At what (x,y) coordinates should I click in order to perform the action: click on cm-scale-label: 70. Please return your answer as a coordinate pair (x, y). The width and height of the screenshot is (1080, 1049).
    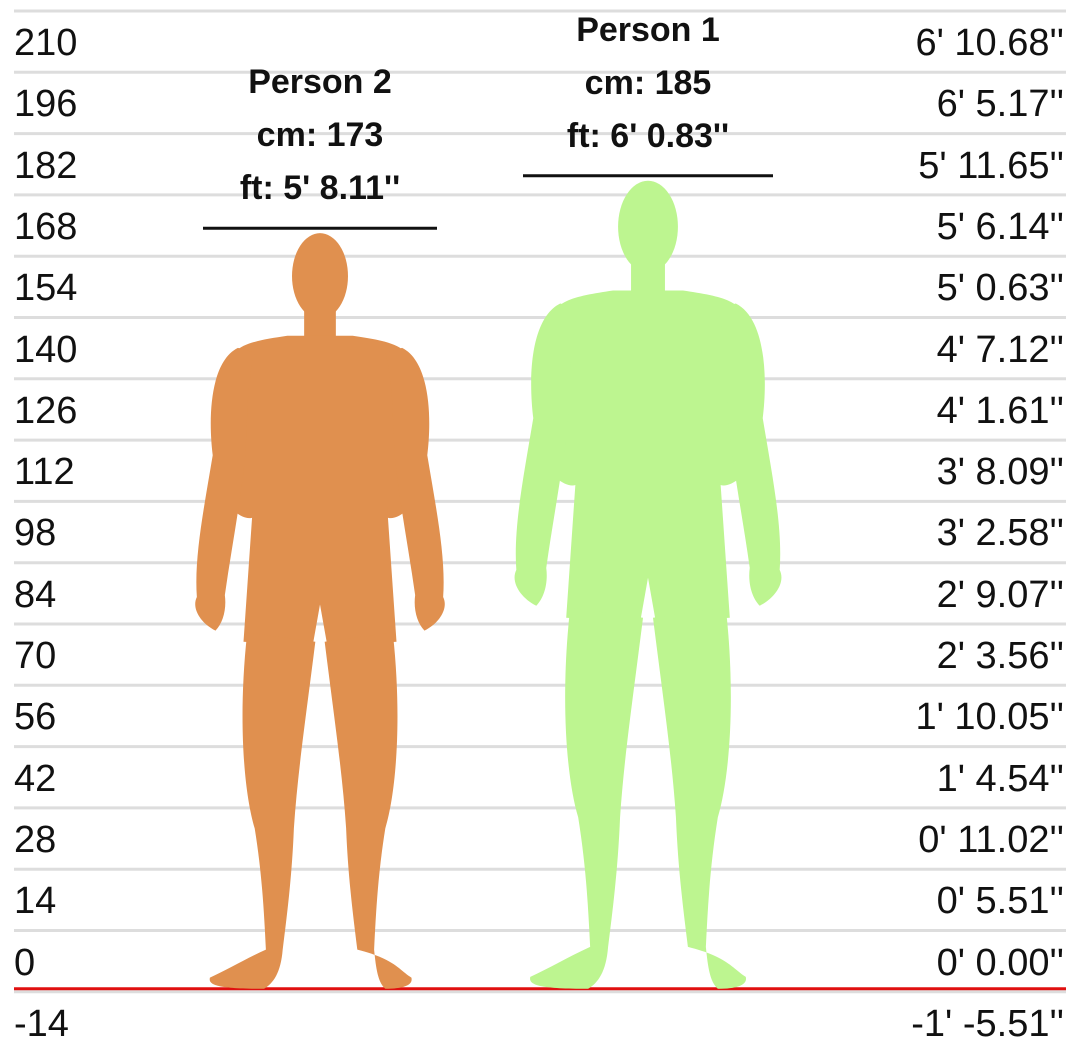
    Looking at the image, I should click on (35, 656).